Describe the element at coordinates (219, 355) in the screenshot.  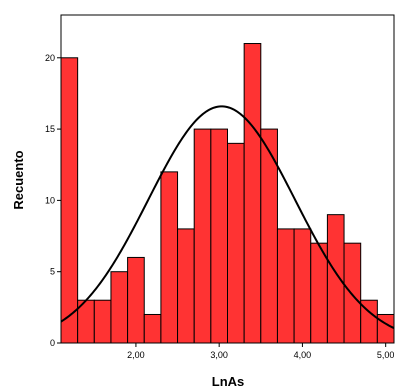
I see `x-tick-label: 3,00` at that location.